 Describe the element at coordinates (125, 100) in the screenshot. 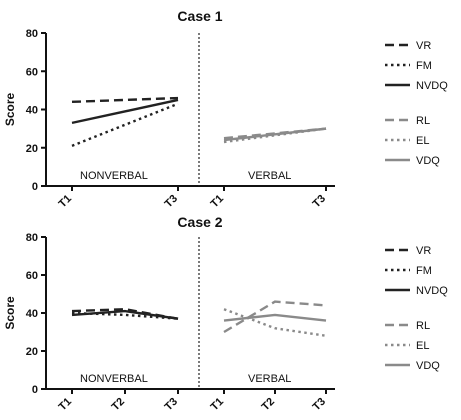

I see `series-line-vr` at that location.